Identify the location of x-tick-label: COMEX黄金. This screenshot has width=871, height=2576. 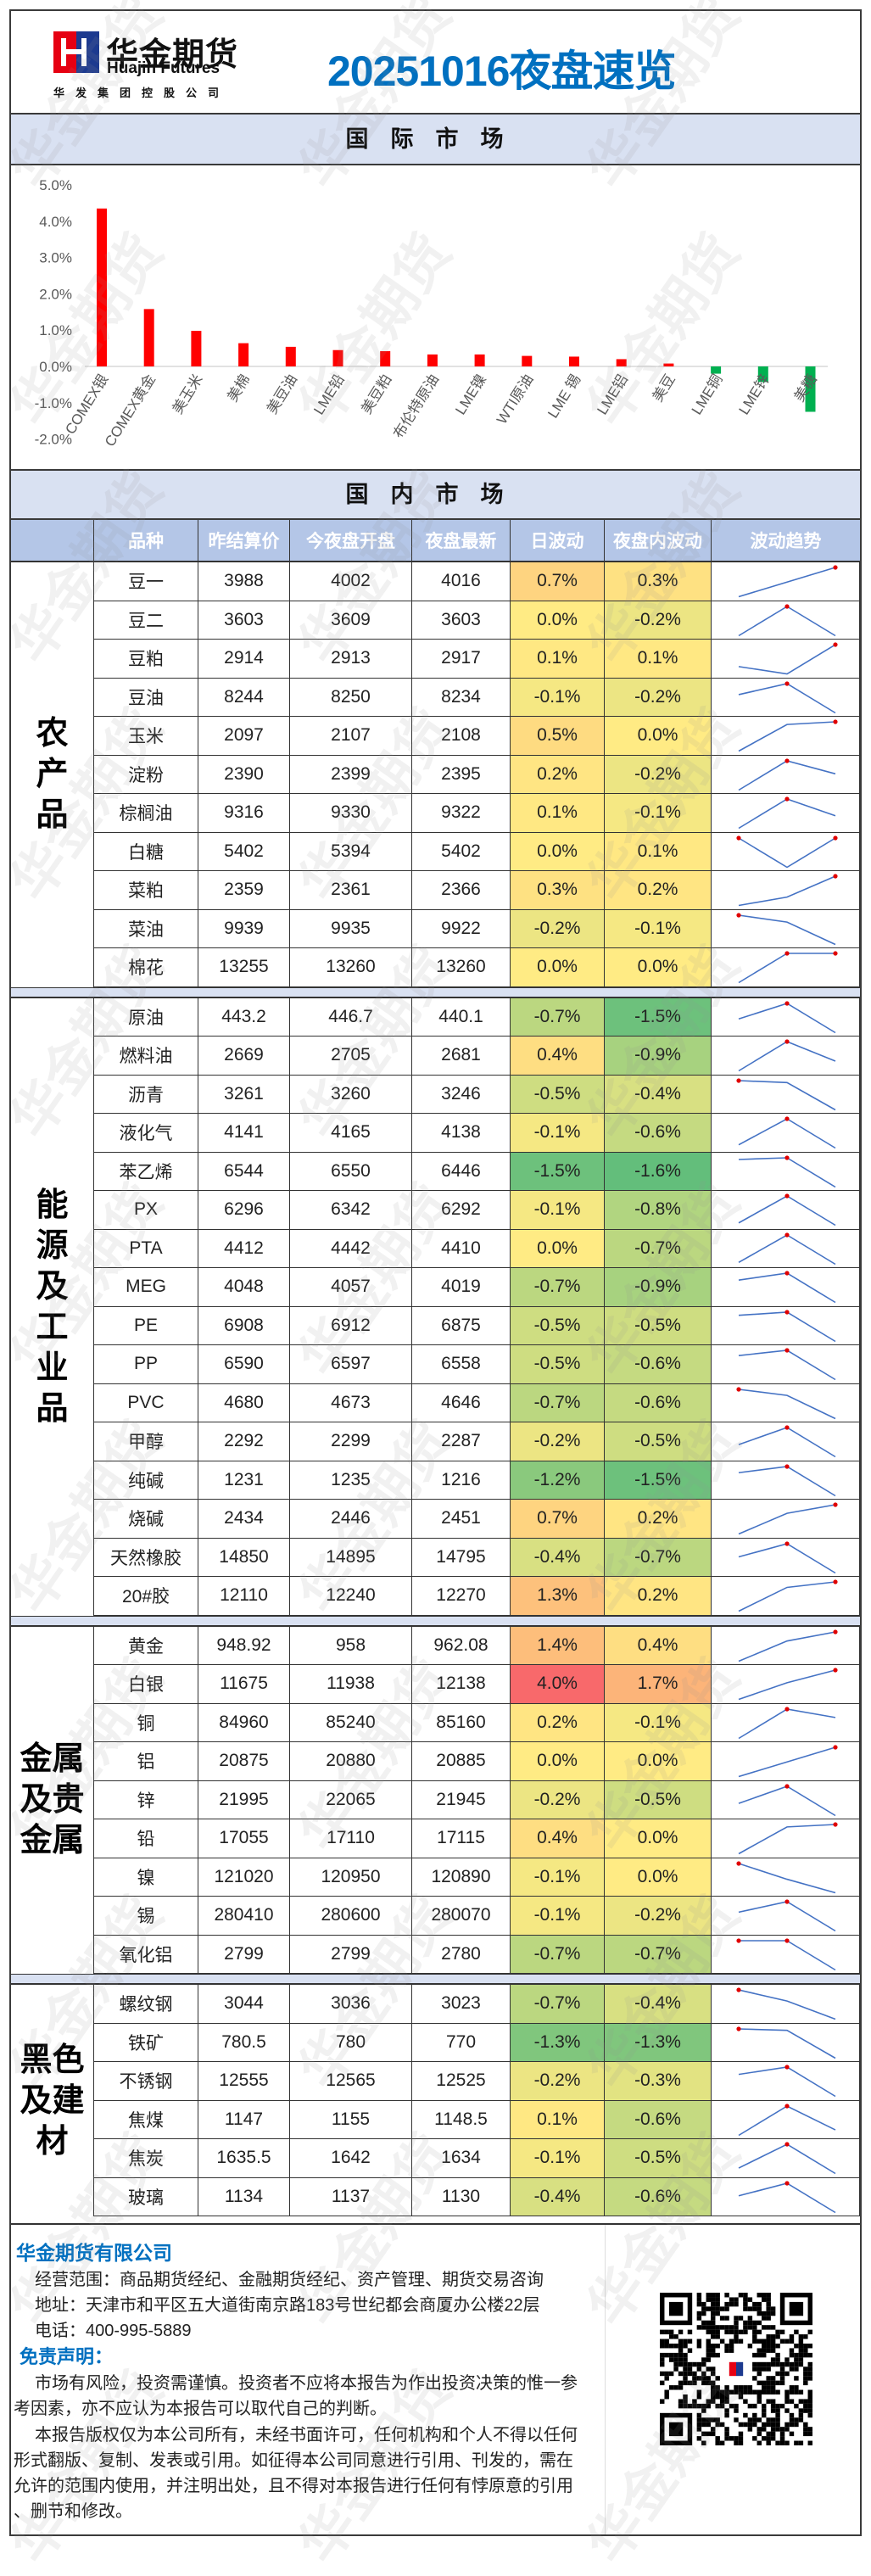
(130, 411).